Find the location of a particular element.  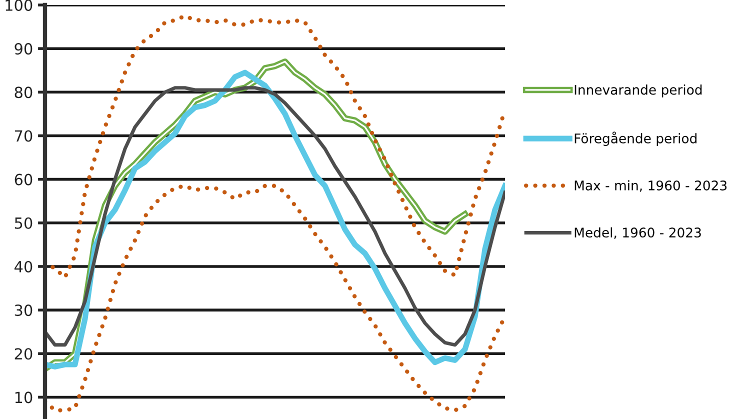

y-tick-label: 80 is located at coordinates (23, 92).